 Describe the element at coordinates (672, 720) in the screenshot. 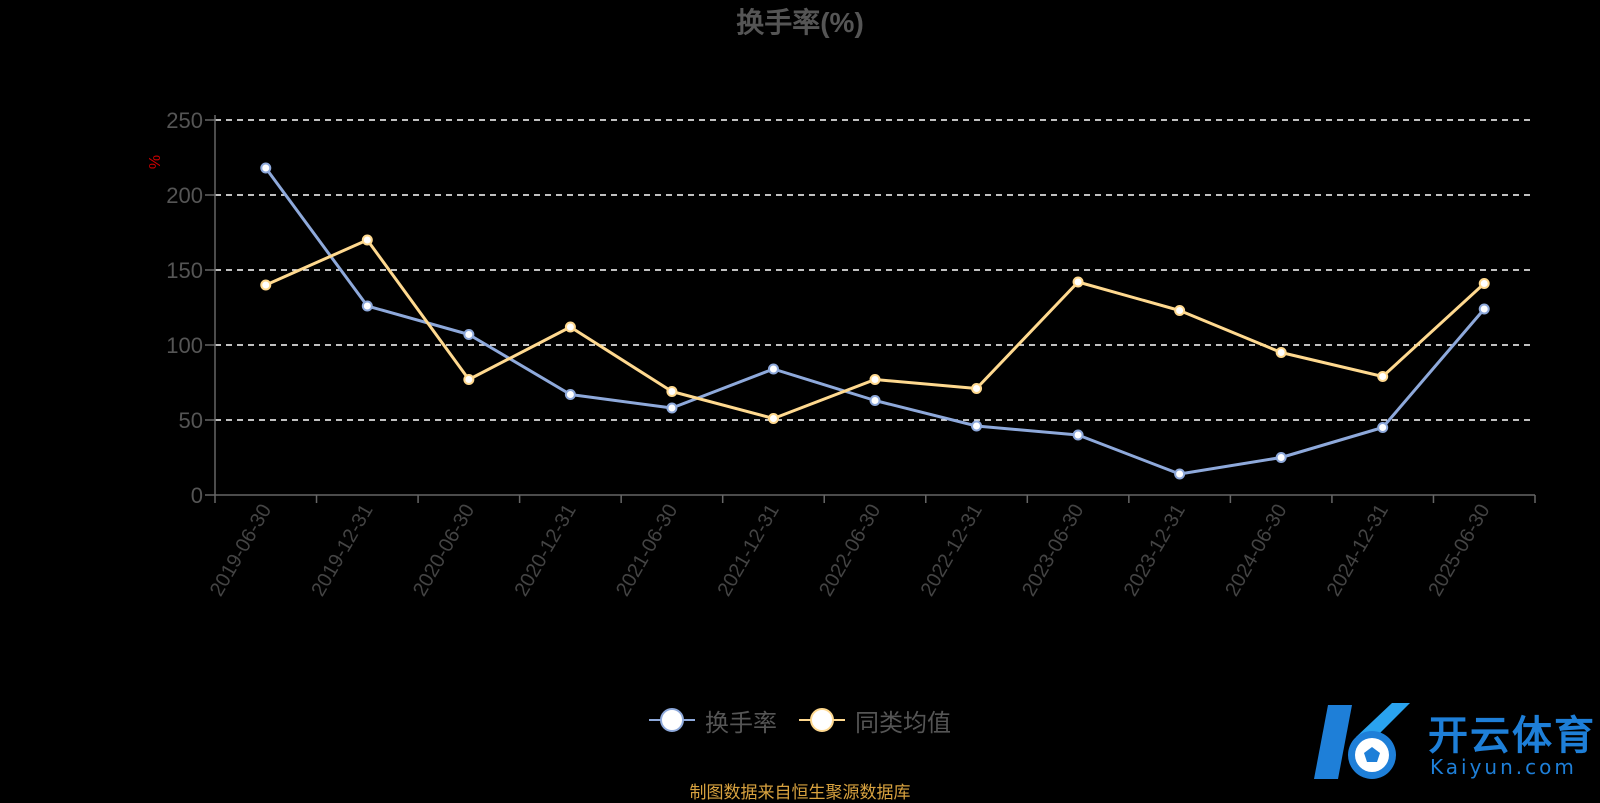

I see `legend-marker-turnover` at that location.